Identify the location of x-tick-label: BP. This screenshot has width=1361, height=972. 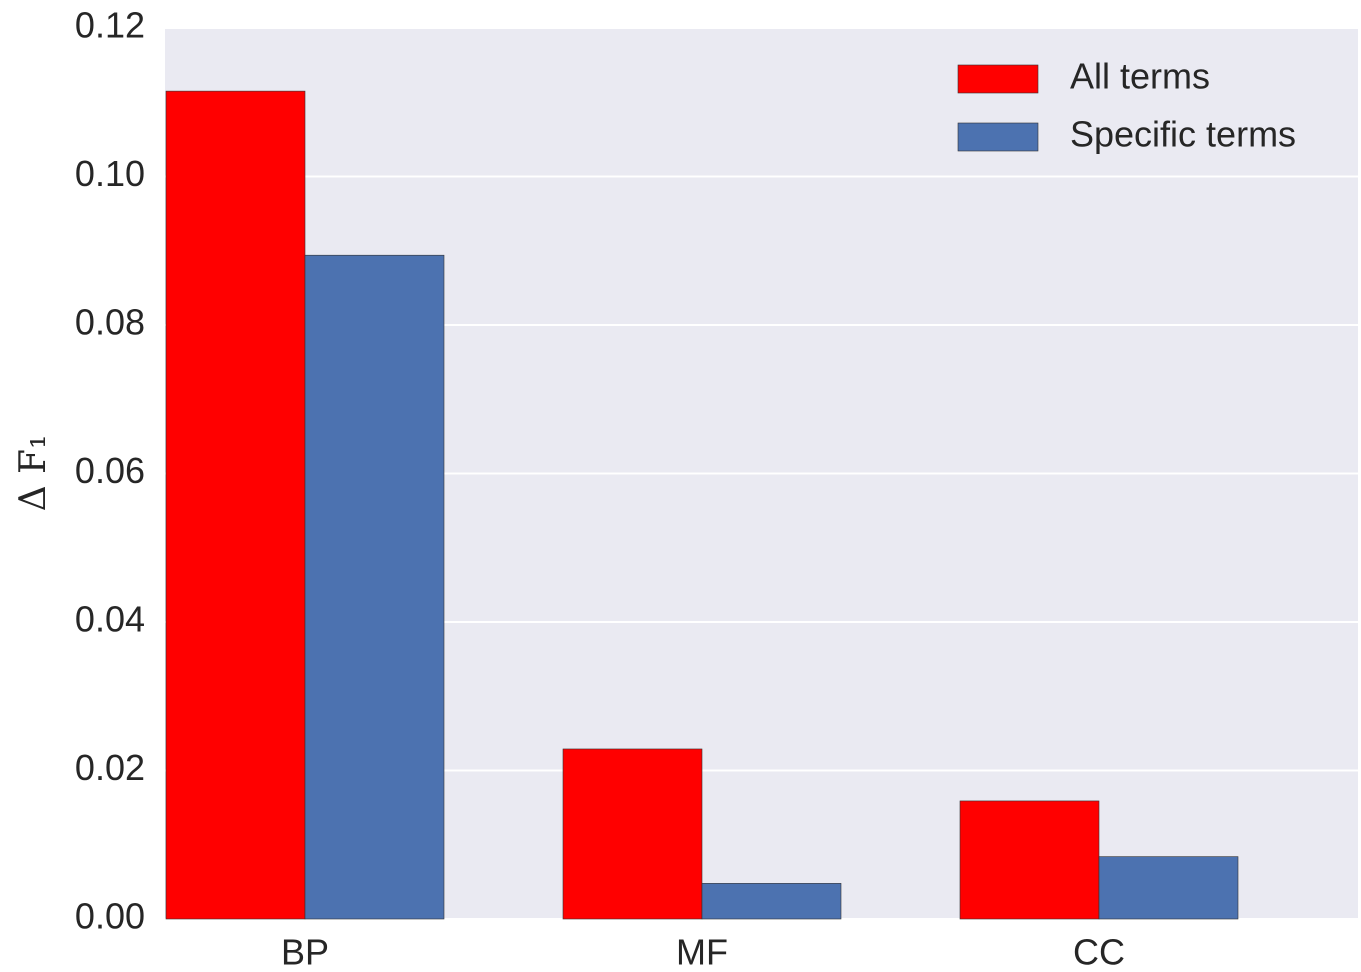
(305, 952).